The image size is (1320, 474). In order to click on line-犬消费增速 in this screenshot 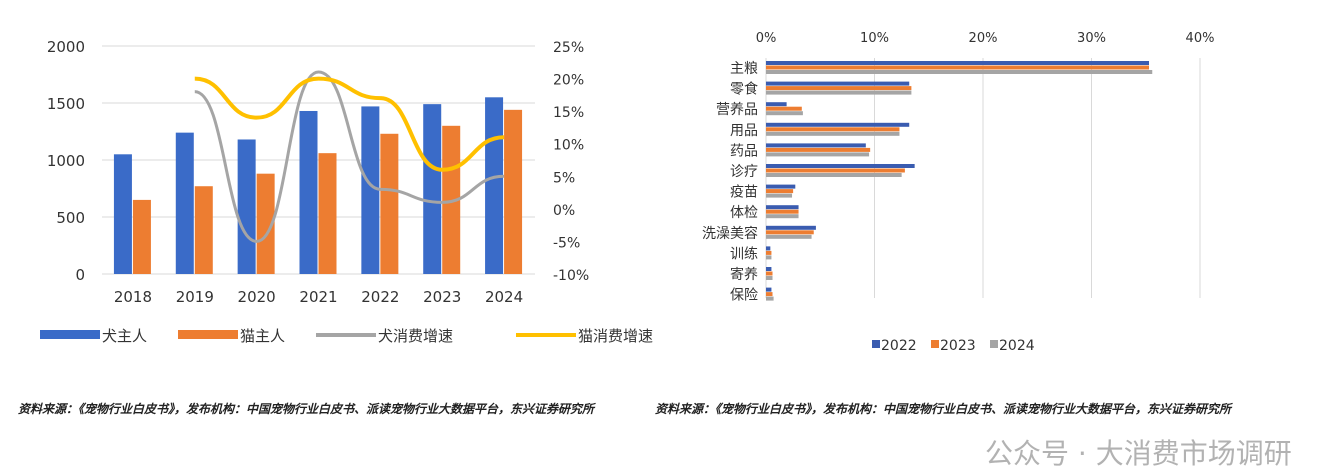, I will do `click(349, 156)`.